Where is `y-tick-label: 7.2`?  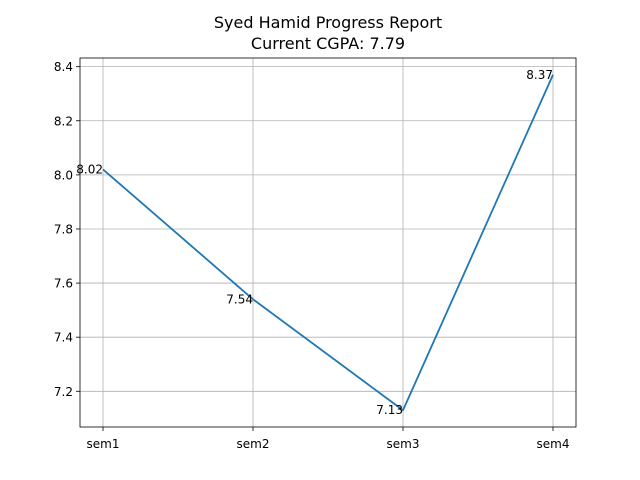 y-tick-label: 7.2 is located at coordinates (63, 392).